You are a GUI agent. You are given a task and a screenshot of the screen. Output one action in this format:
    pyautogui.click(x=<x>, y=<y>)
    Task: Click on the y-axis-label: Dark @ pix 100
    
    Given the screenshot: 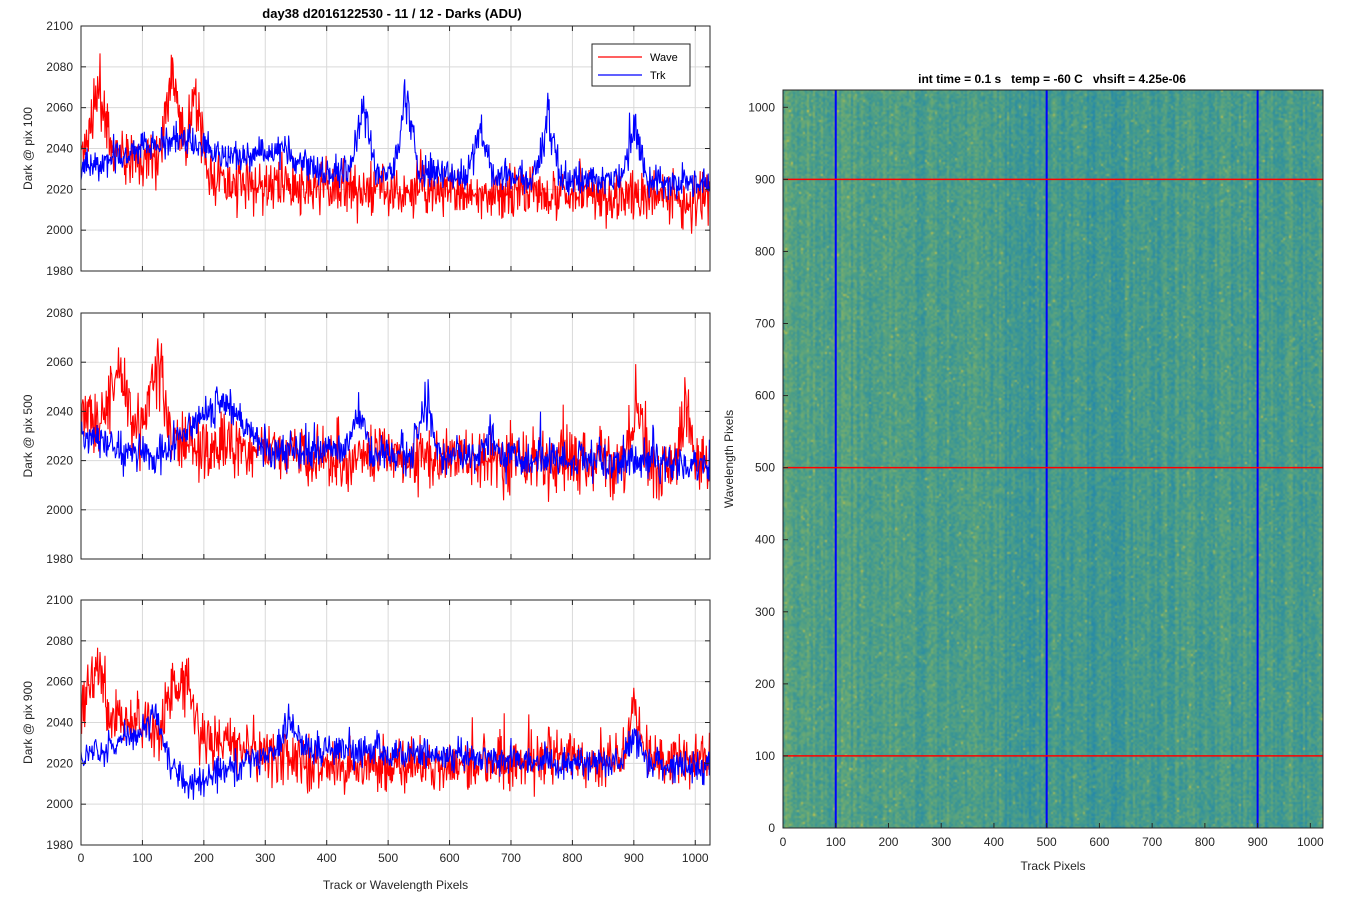 What is the action you would take?
    pyautogui.click(x=28, y=148)
    